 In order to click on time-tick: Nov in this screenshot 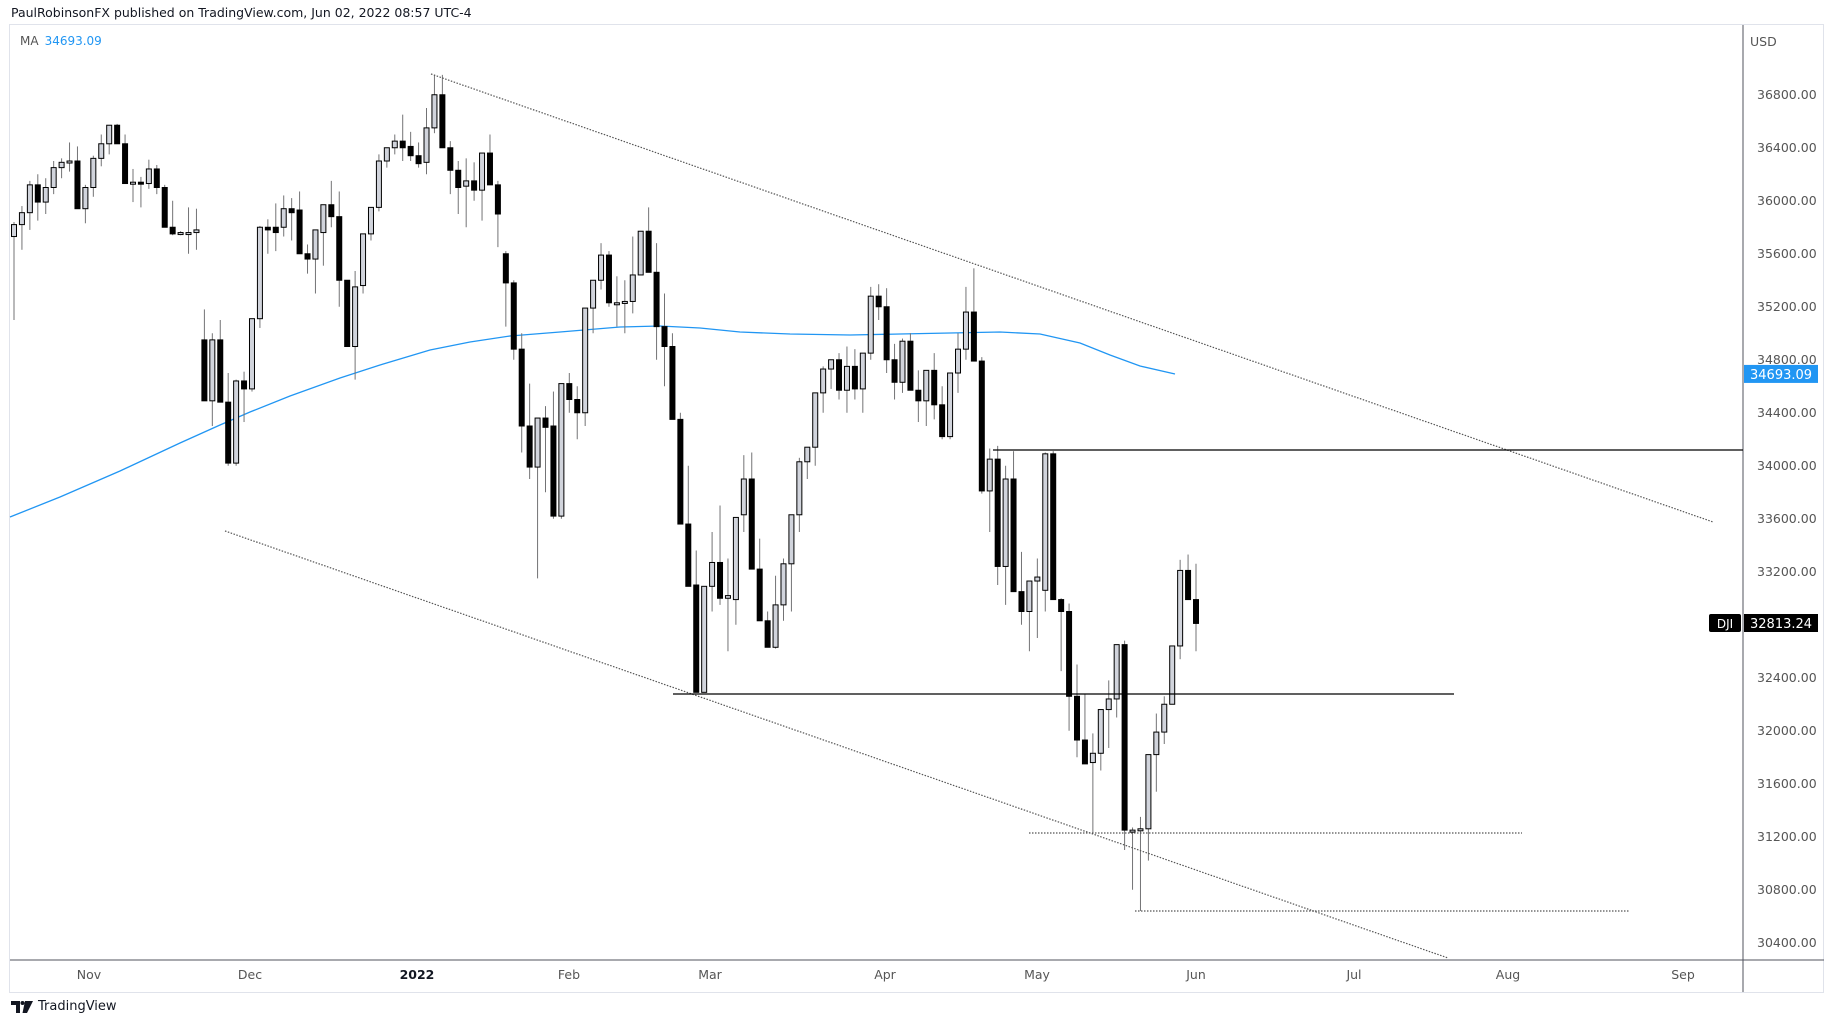, I will do `click(89, 974)`.